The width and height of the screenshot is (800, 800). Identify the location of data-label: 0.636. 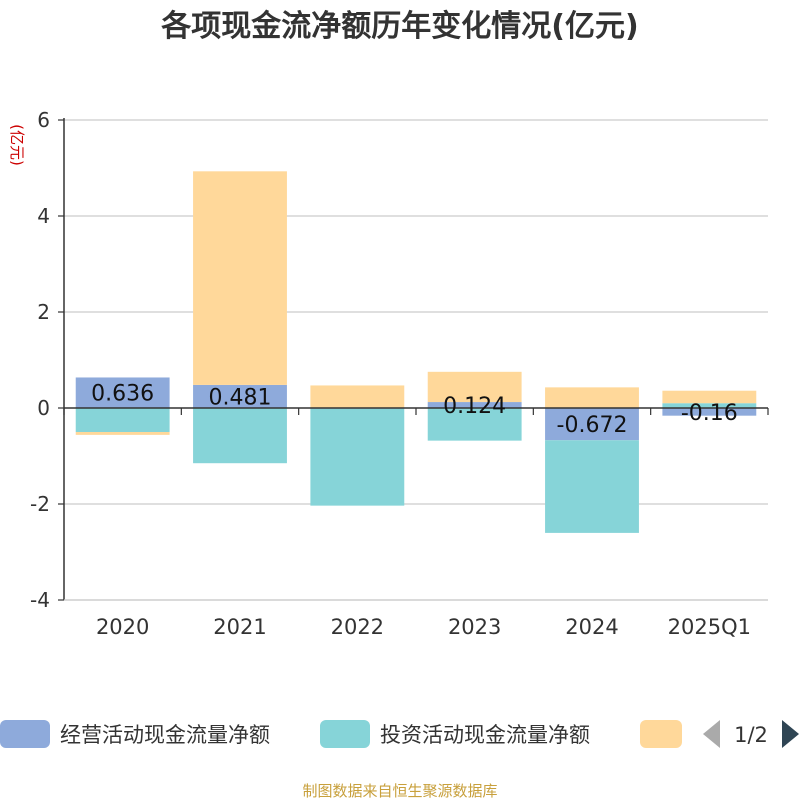
(122, 394).